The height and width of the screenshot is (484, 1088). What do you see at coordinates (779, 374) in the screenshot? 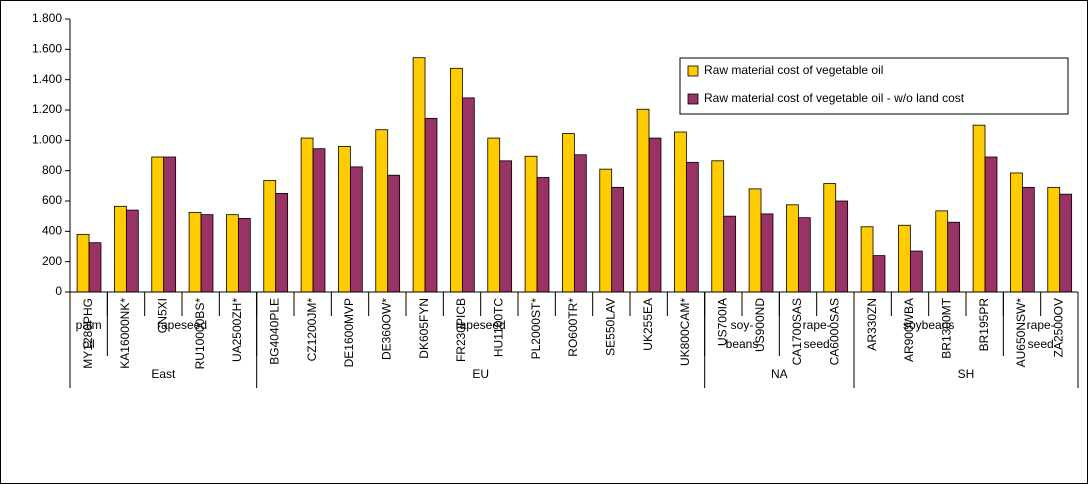
I see `region-label: NA` at bounding box center [779, 374].